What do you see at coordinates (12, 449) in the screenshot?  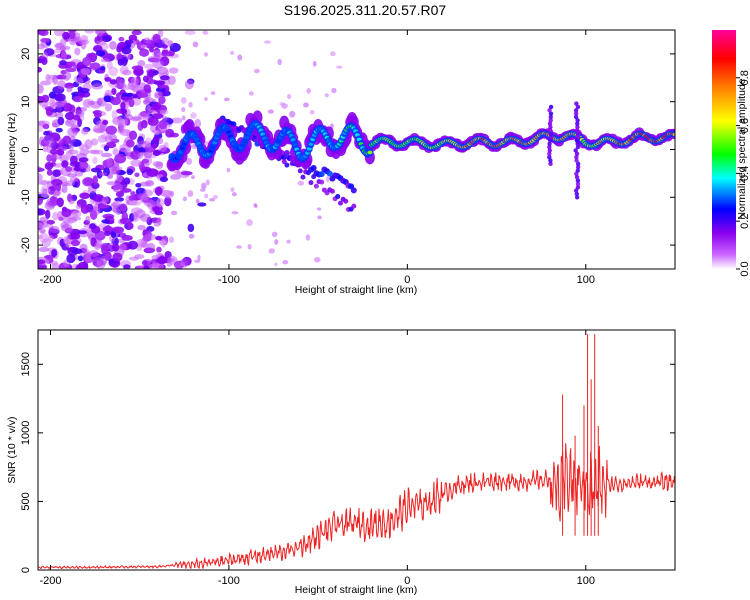 I see `snr-y-label: SNR (10 * v/v)` at bounding box center [12, 449].